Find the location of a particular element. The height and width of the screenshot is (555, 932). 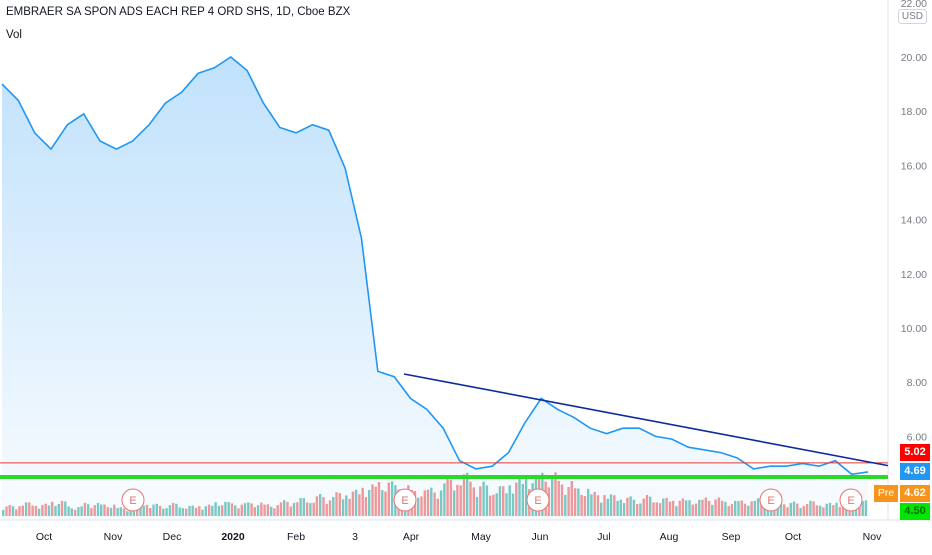

price-tick-label: 6.00 is located at coordinates (917, 437).